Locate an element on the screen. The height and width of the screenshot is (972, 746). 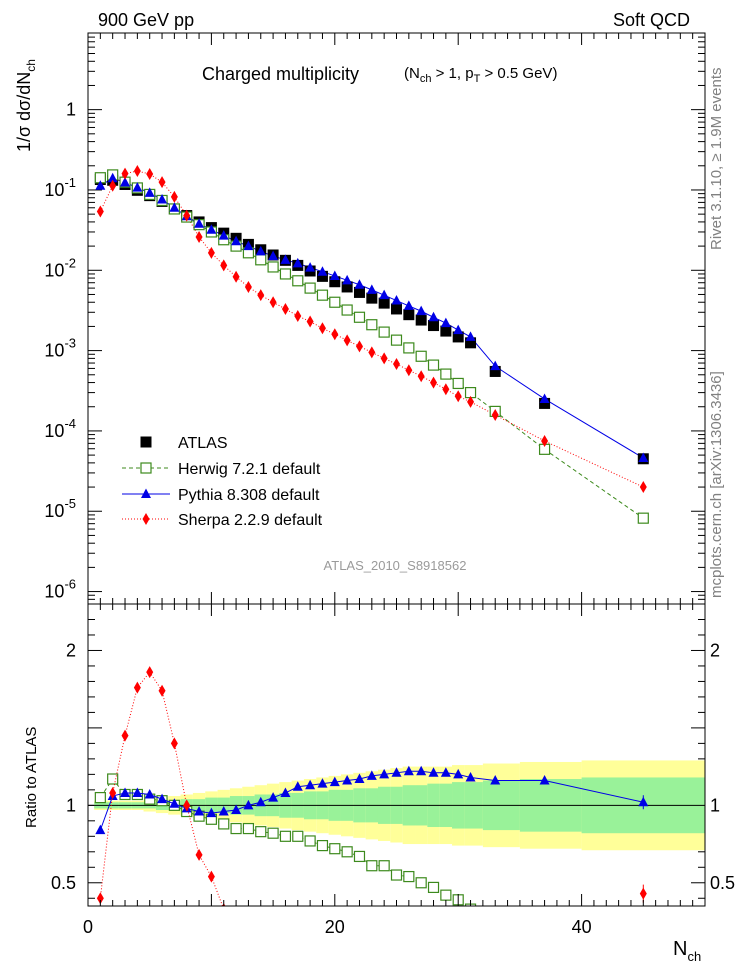
x-tick-label: 20 is located at coordinates (335, 927).